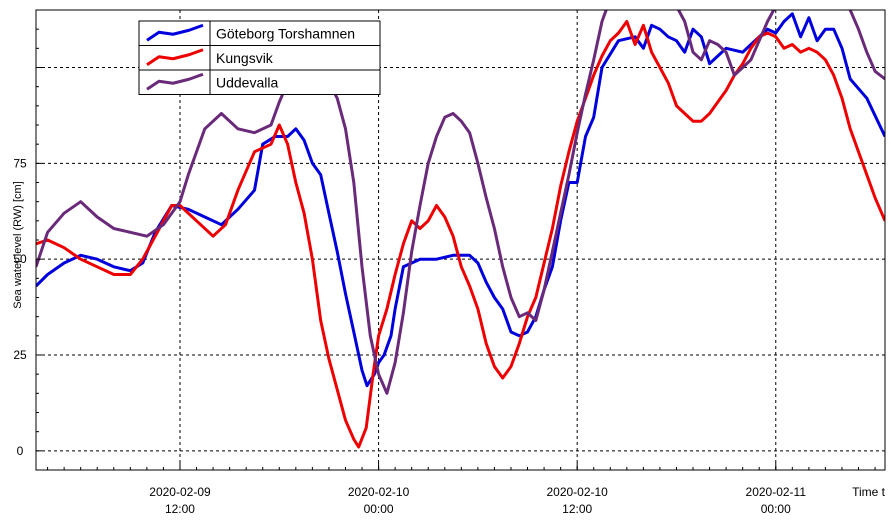  Describe the element at coordinates (776, 492) in the screenshot. I see `x-tick-label-date: 2020-02-11` at that location.